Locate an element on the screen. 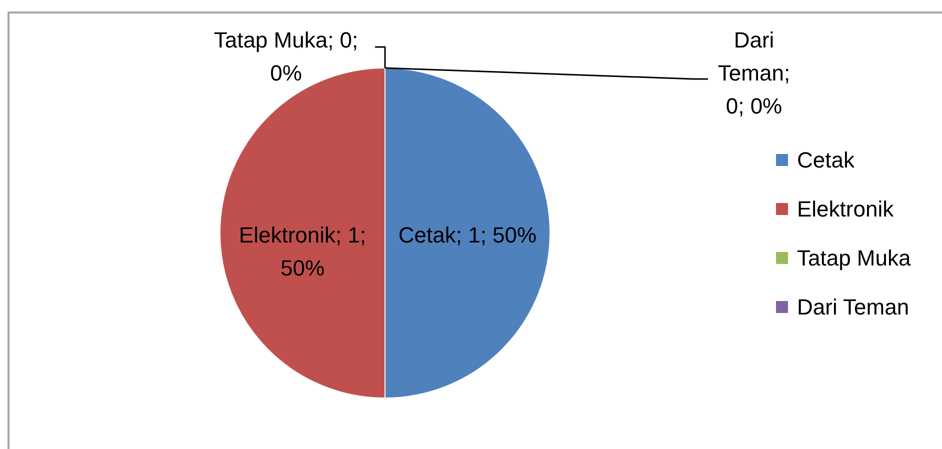  data-label: Elektronik; 1; 50% is located at coordinates (302, 251).